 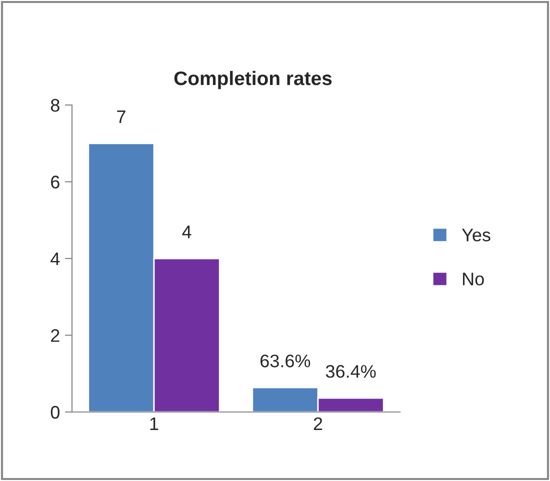 What do you see at coordinates (253, 80) in the screenshot?
I see `chart-title: Completion rates` at bounding box center [253, 80].